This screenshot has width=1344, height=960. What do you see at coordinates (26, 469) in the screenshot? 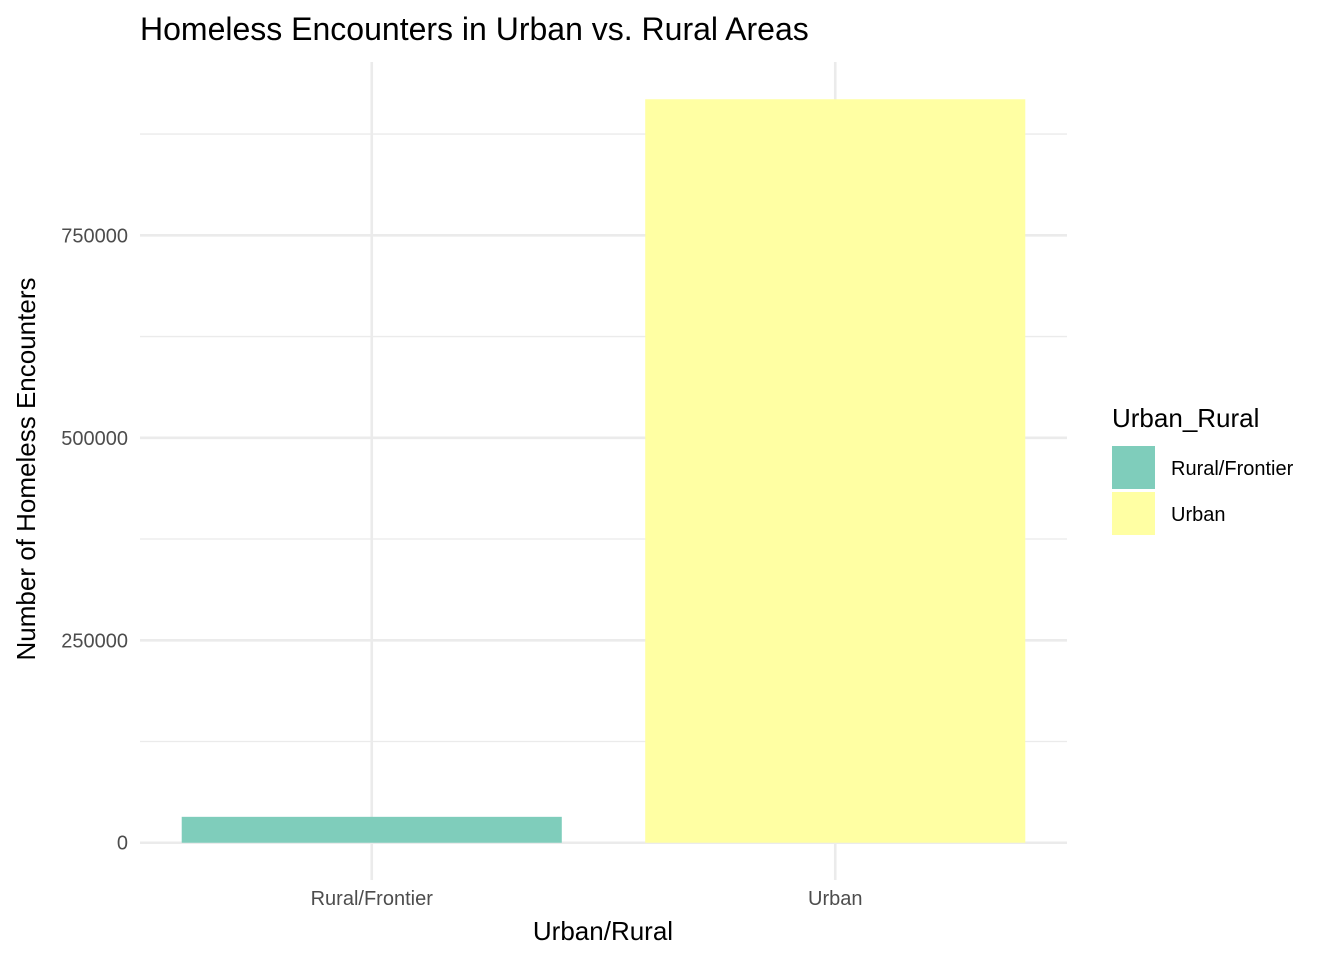
I see `y-axis-title: Number of Homeless Encounters` at bounding box center [26, 469].